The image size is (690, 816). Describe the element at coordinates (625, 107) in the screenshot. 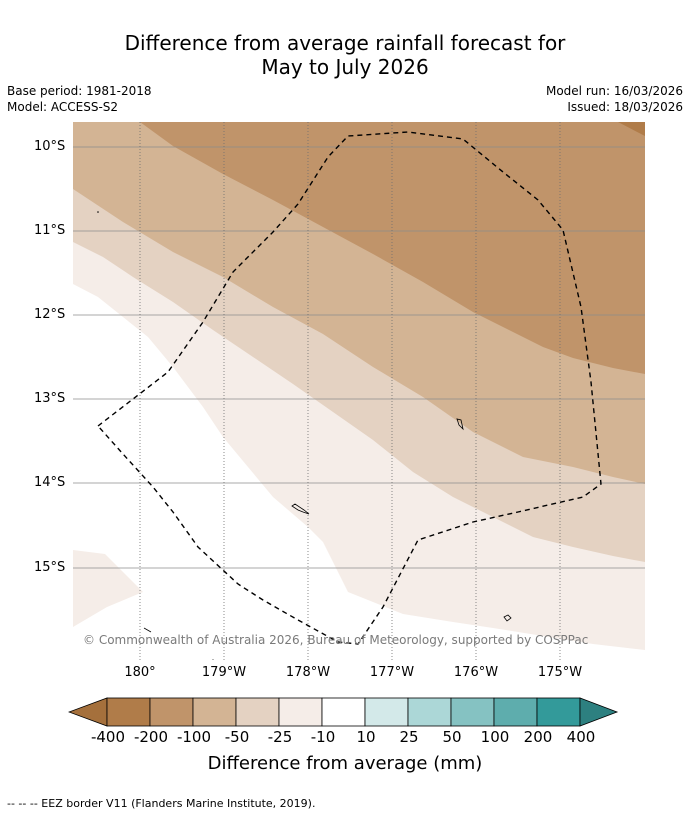

I see `issued-date: Issued: 18/03/2026` at that location.